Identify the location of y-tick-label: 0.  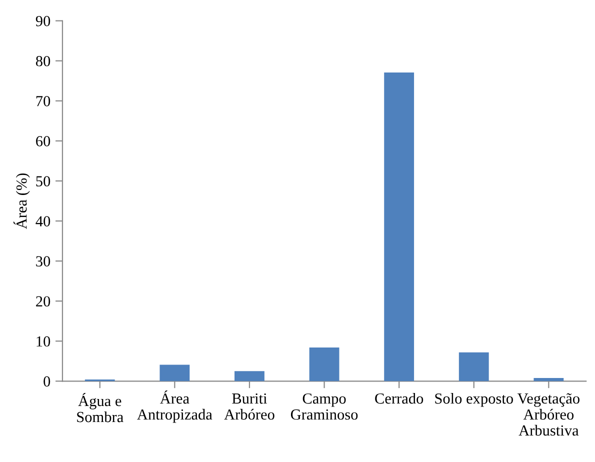
(47, 381).